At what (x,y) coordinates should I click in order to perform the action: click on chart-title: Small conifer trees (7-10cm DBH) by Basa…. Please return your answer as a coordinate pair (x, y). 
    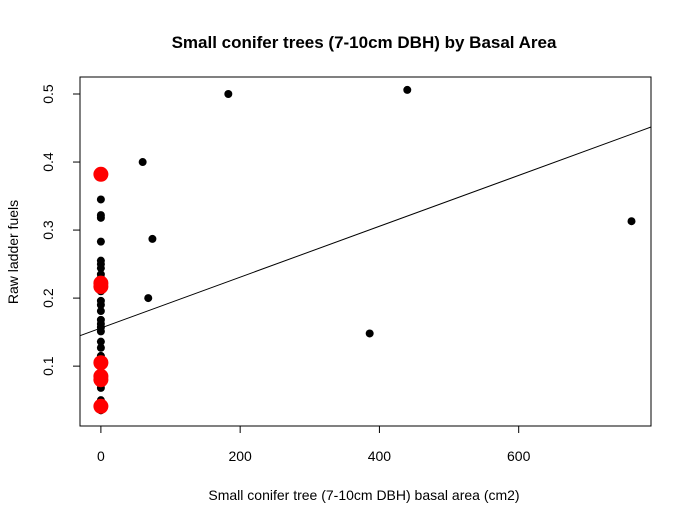
    Looking at the image, I should click on (364, 42).